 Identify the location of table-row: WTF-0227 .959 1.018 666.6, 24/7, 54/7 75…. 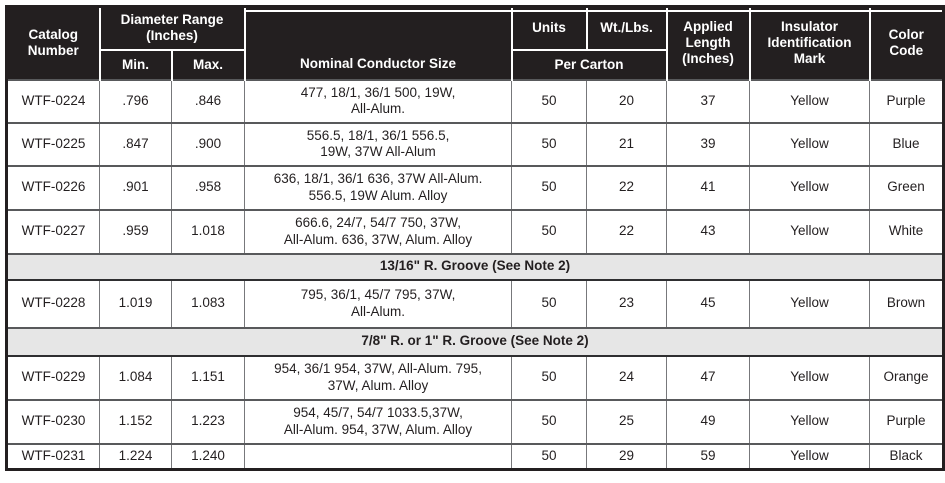
(475, 231).